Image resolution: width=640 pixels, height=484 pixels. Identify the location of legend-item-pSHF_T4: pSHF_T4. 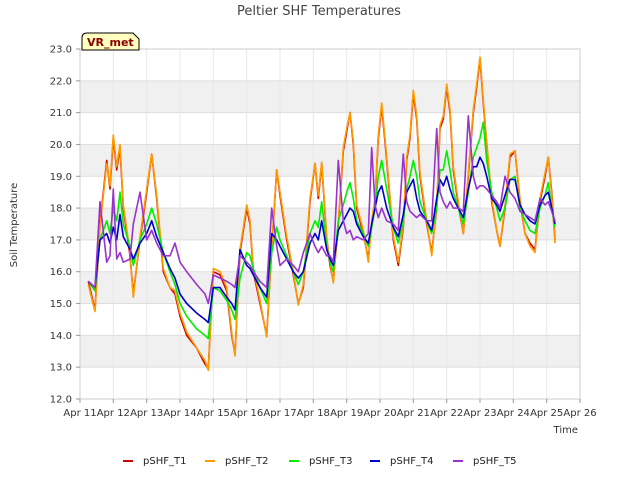
(401, 461).